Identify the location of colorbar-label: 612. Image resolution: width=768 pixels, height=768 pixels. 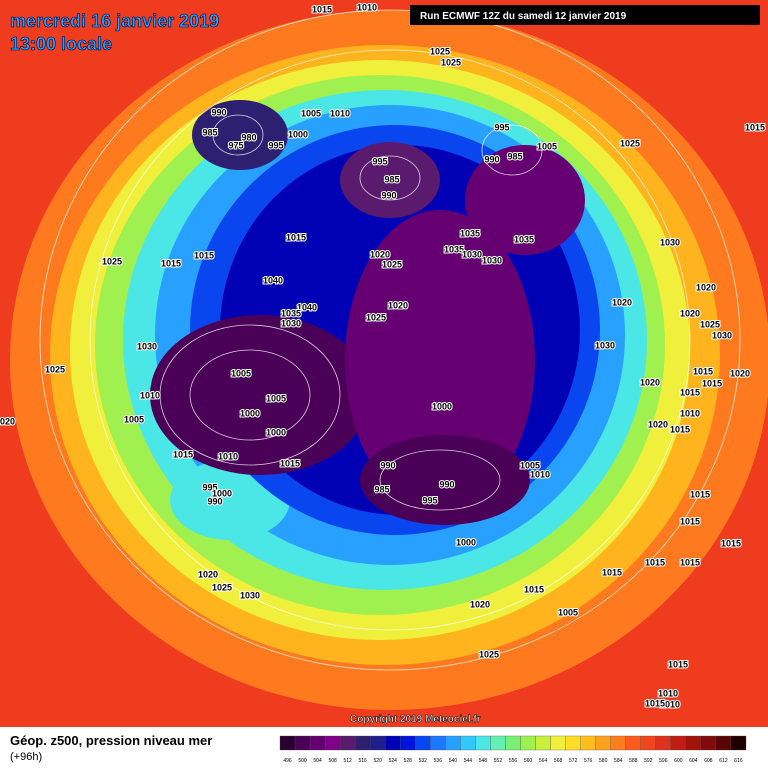
(723, 761).